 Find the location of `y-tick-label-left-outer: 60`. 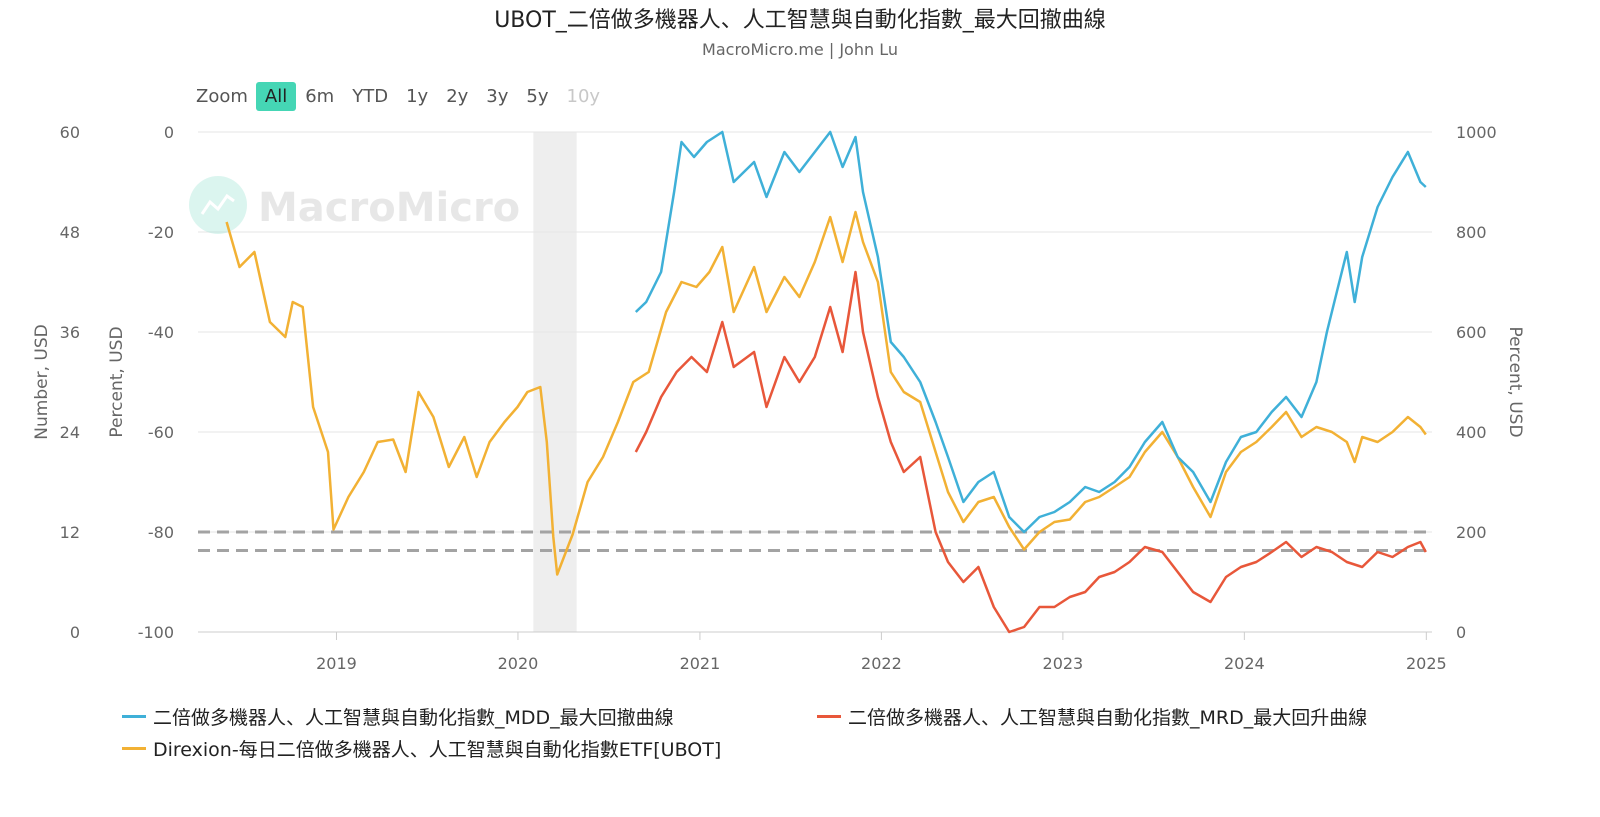

y-tick-label-left-outer: 60 is located at coordinates (70, 132).